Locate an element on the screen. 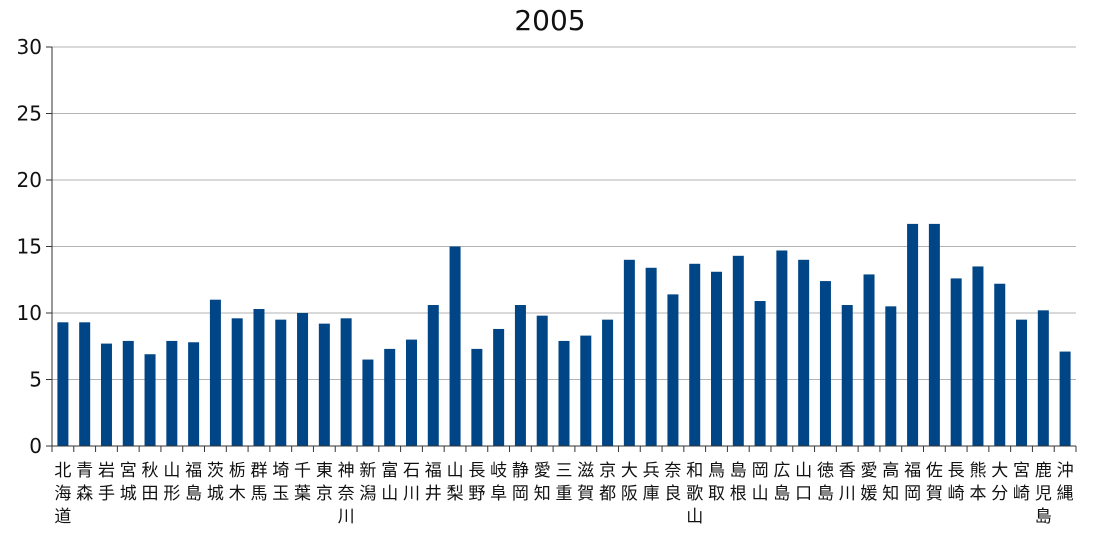 Image resolution: width=1100 pixels, height=550 pixels. x-tick-label: 広島 is located at coordinates (781, 482).